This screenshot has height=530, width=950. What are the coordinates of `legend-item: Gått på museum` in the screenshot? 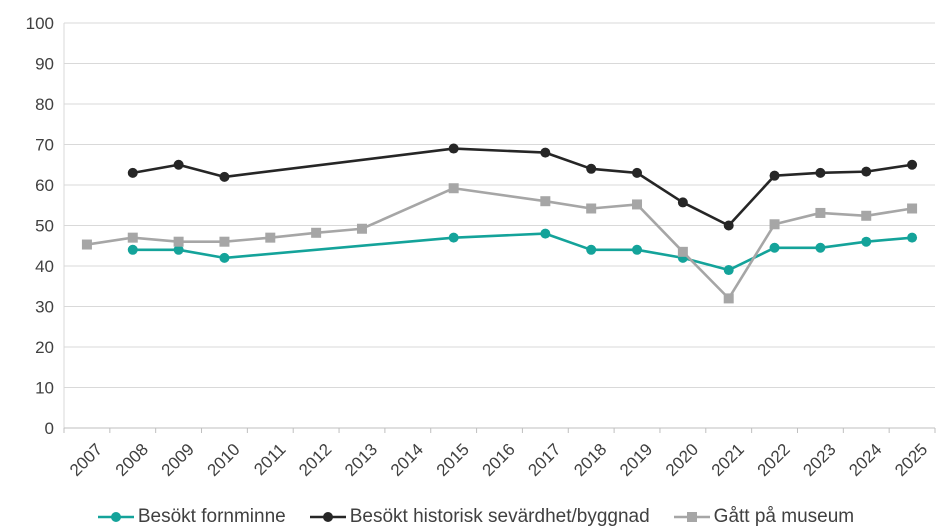 It's located at (763, 517).